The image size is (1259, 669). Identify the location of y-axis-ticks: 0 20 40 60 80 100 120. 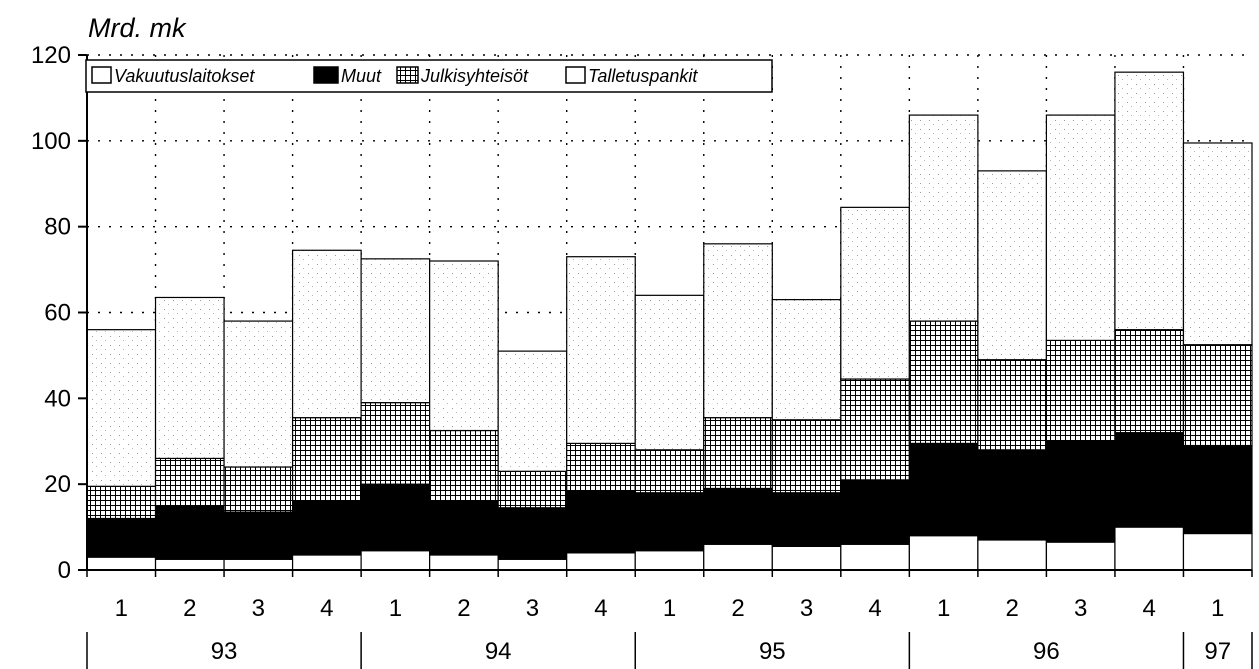
(59, 313).